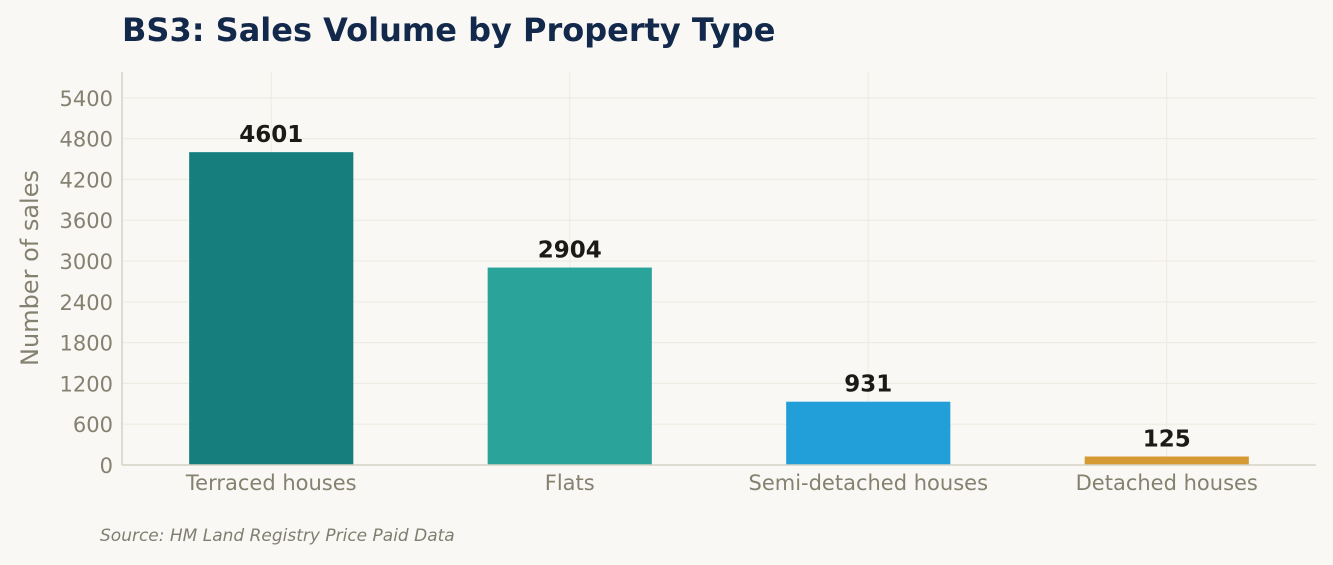 This screenshot has width=1333, height=565. Describe the element at coordinates (868, 483) in the screenshot. I see `x-tick-label: Semi-detached houses` at that location.